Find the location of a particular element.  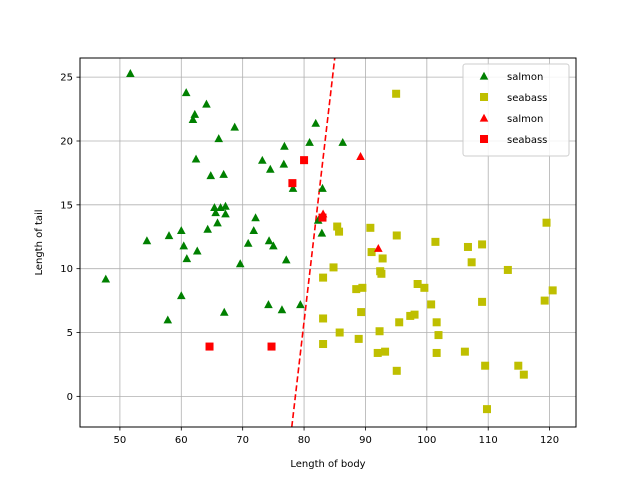

y-tick-label: 25 is located at coordinates (66, 78).